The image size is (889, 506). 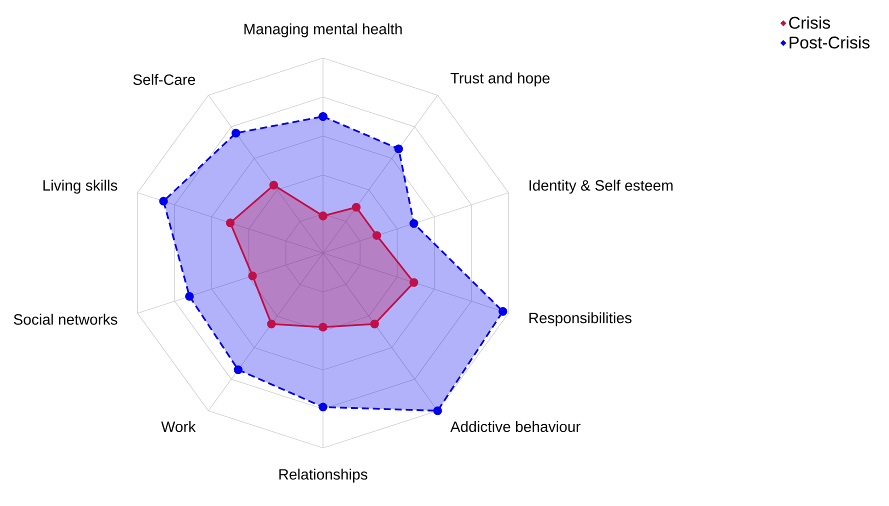 I want to click on spoke-label: Identity & Self esteem, so click(x=601, y=187).